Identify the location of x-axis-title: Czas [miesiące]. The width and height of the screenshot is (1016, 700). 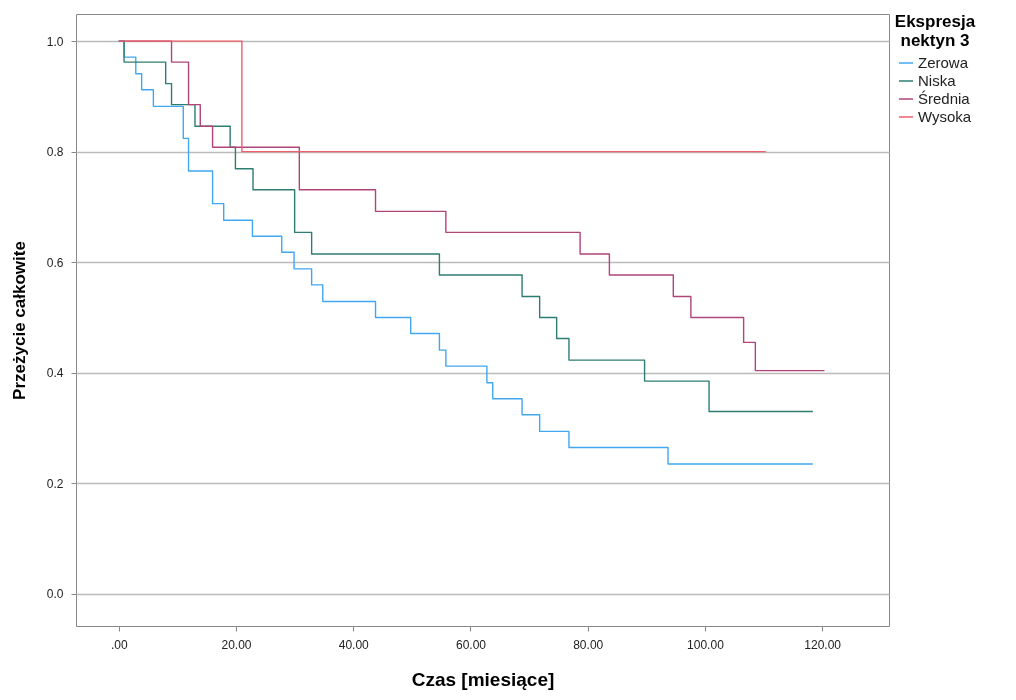
(483, 679).